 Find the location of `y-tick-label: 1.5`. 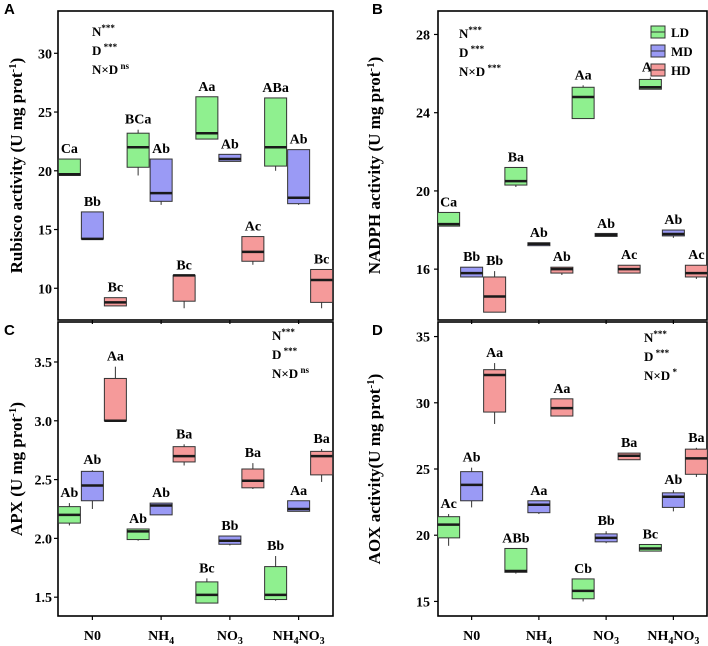

y-tick-label: 1.5 is located at coordinates (44, 598).